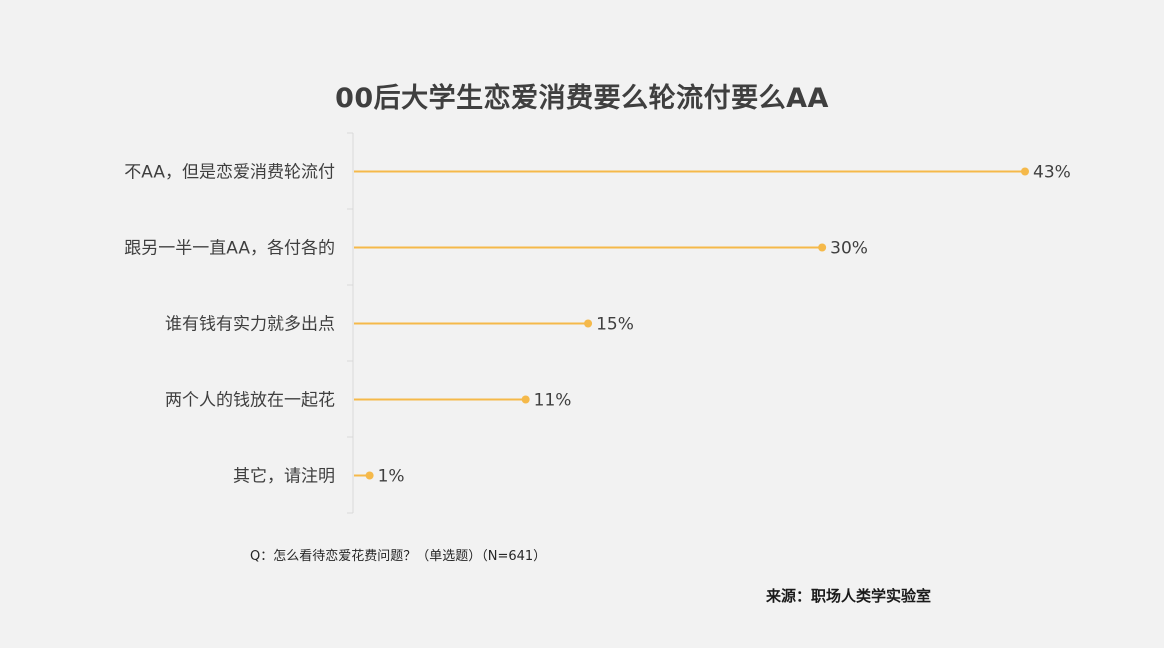 Image resolution: width=1164 pixels, height=648 pixels. Describe the element at coordinates (849, 249) in the screenshot. I see `value-label: 30%` at that location.